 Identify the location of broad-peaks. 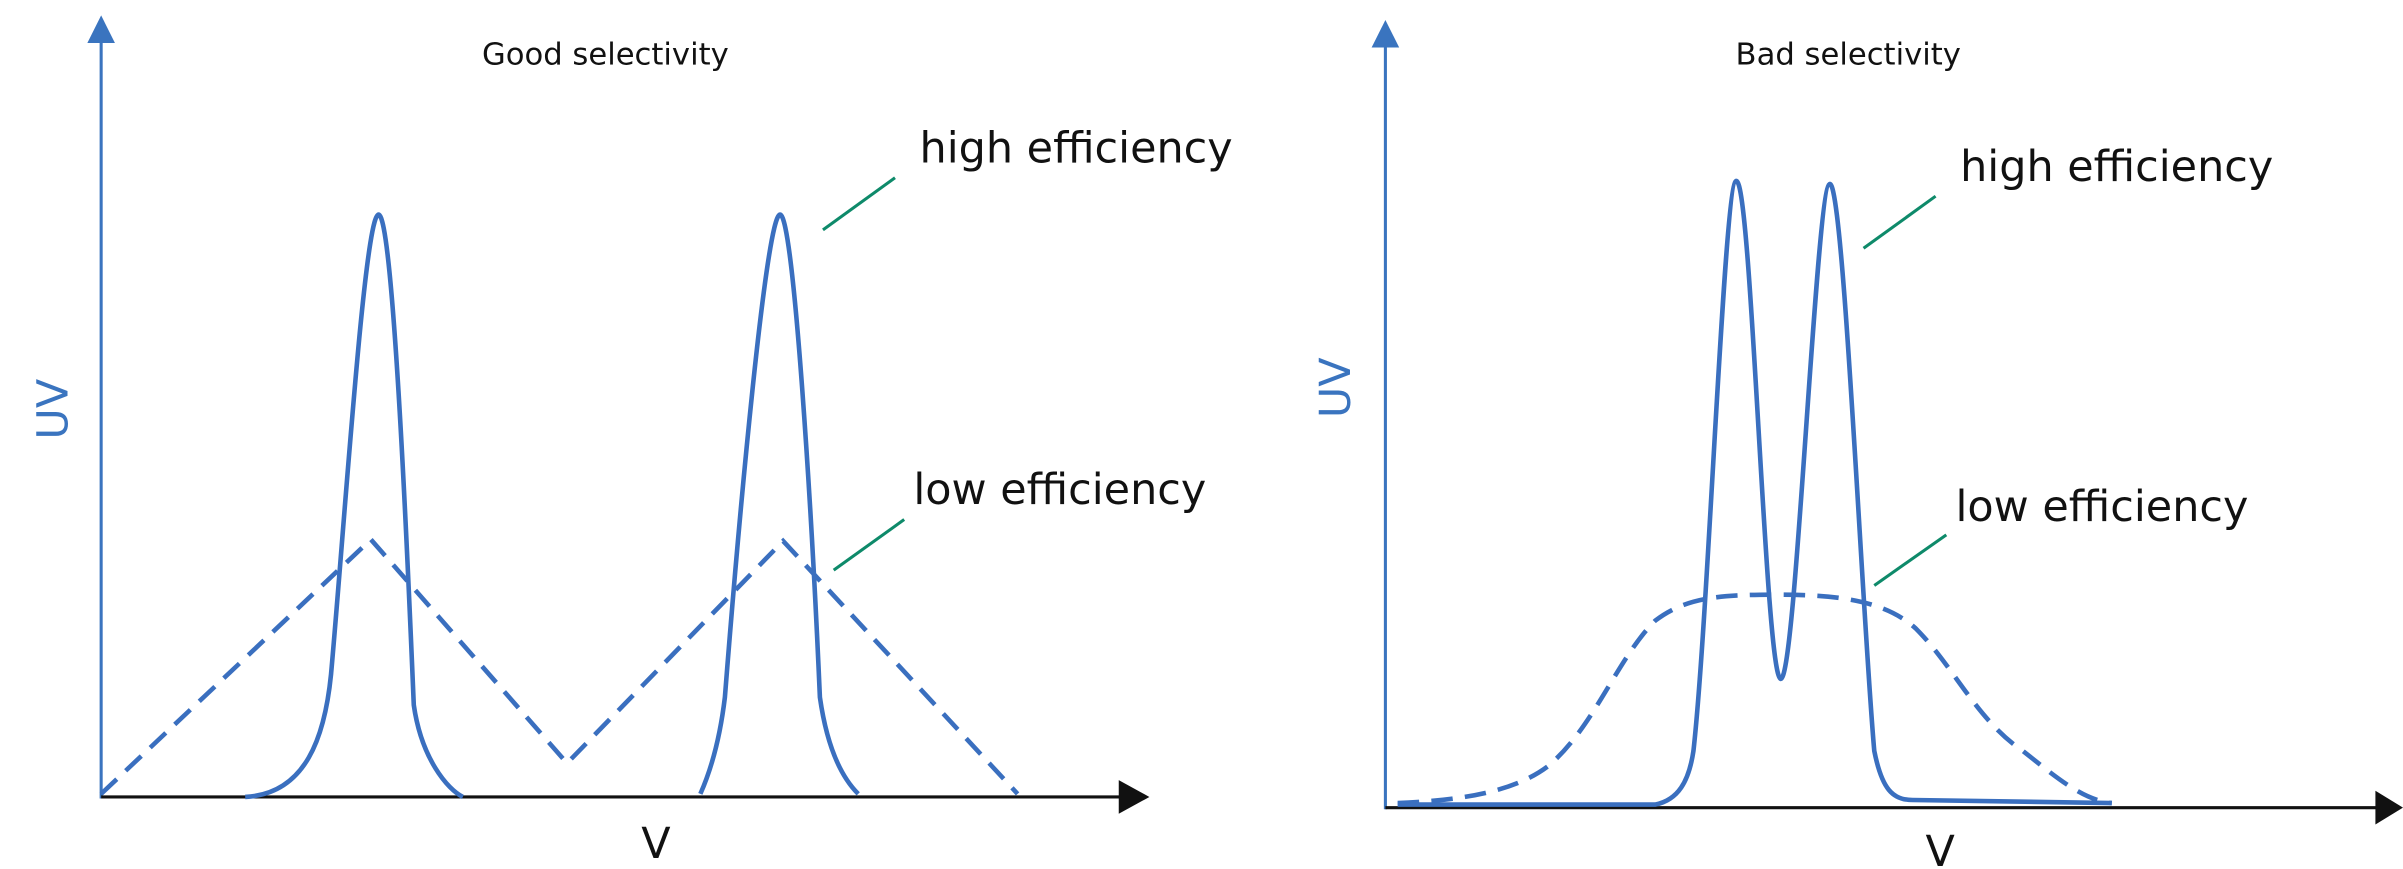
(559, 666).